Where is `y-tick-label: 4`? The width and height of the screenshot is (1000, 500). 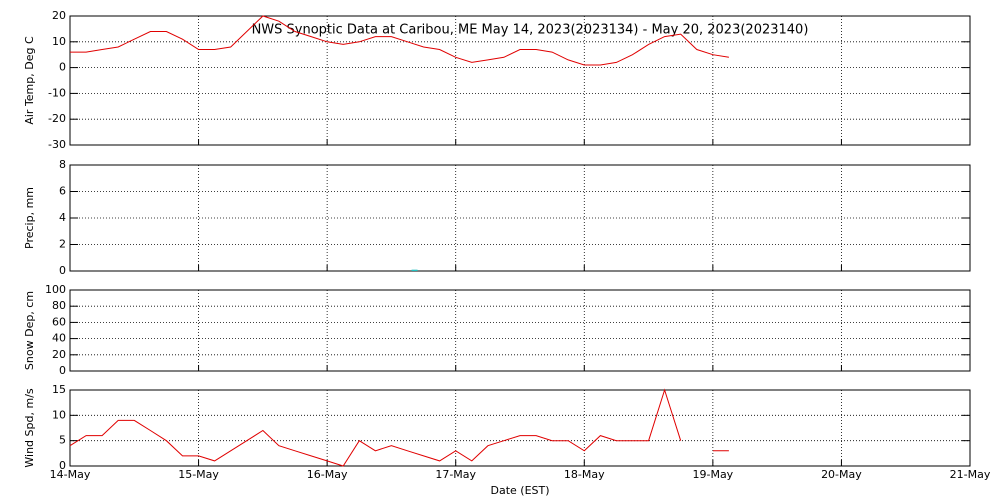 y-tick-label: 4 is located at coordinates (62, 217).